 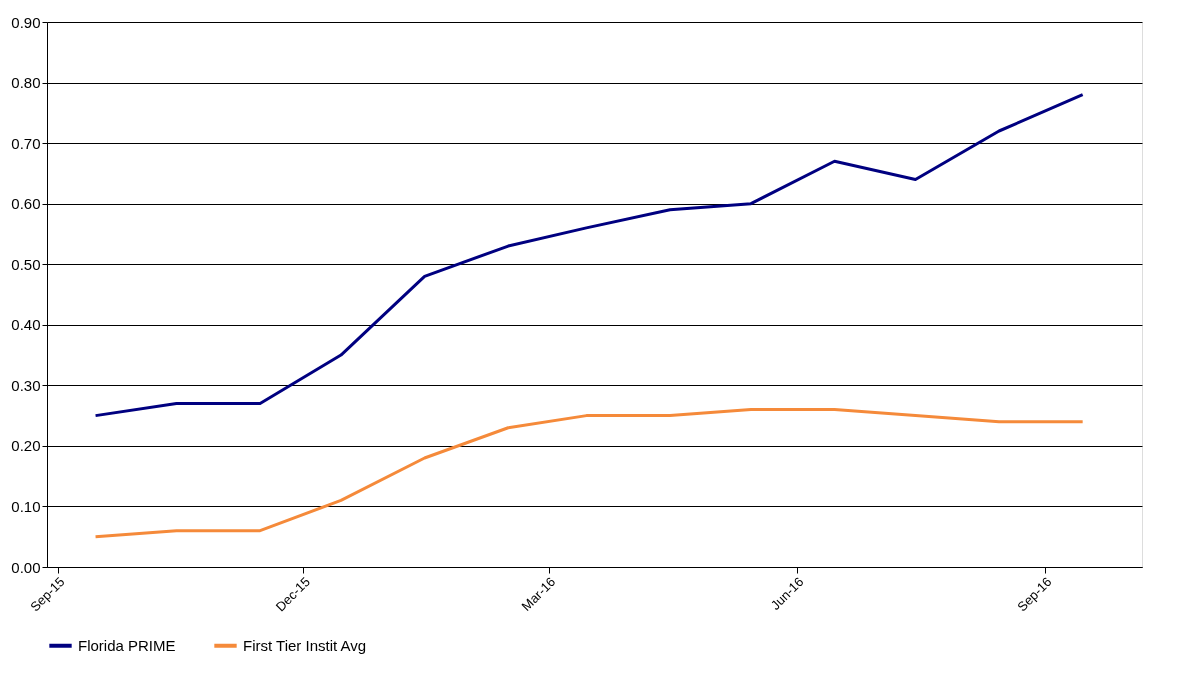 I want to click on legend-label: Florida PRIME, so click(x=127, y=645).